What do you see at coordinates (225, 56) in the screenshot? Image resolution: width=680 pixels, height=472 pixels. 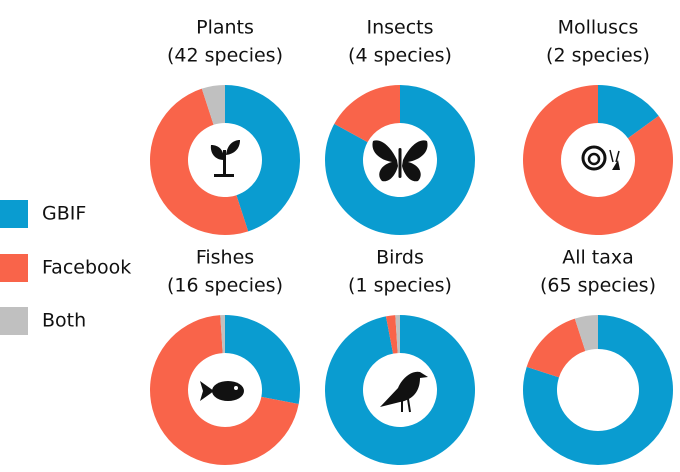 I see `chart-subtitle: (42 species)` at bounding box center [225, 56].